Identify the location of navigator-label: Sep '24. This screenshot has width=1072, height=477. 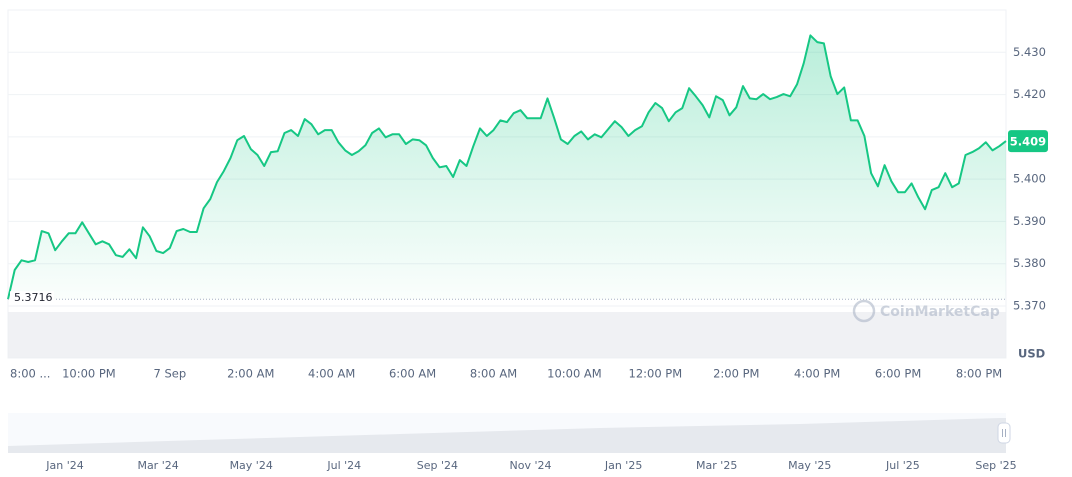
(437, 465).